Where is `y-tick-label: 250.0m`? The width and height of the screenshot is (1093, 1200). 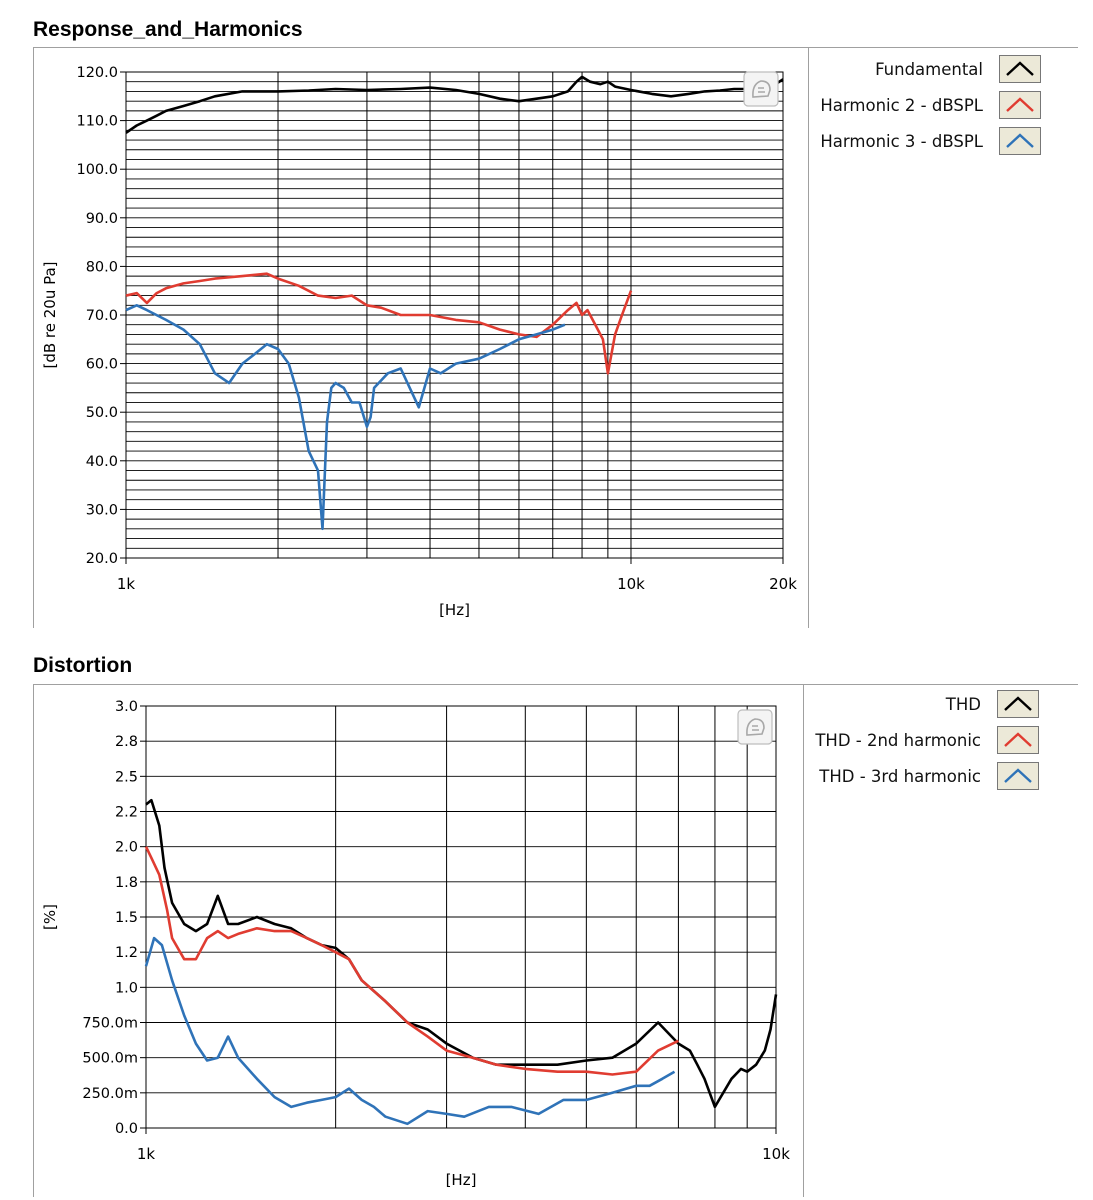
y-tick-label: 250.0m is located at coordinates (110, 1094).